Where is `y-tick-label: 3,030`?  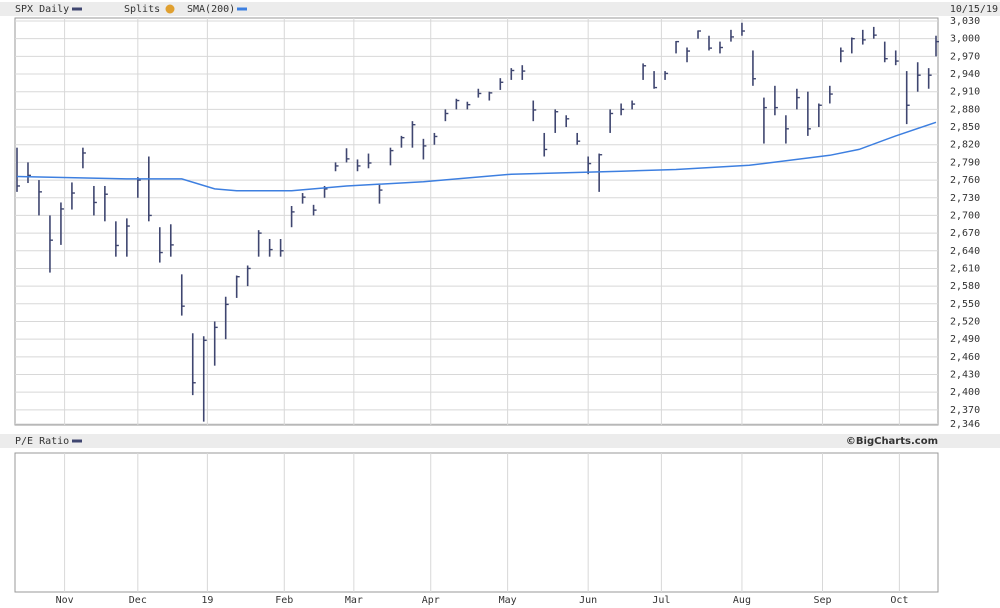
y-tick-label: 3,030 is located at coordinates (965, 21).